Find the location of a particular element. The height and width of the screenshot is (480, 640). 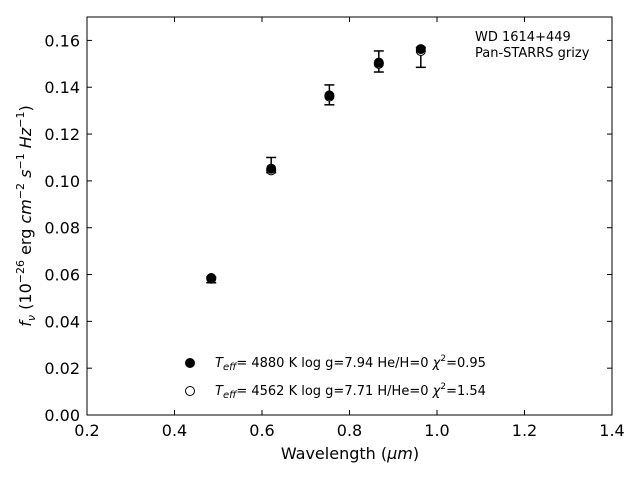

y-tick-label: 0.06 is located at coordinates (62, 275).